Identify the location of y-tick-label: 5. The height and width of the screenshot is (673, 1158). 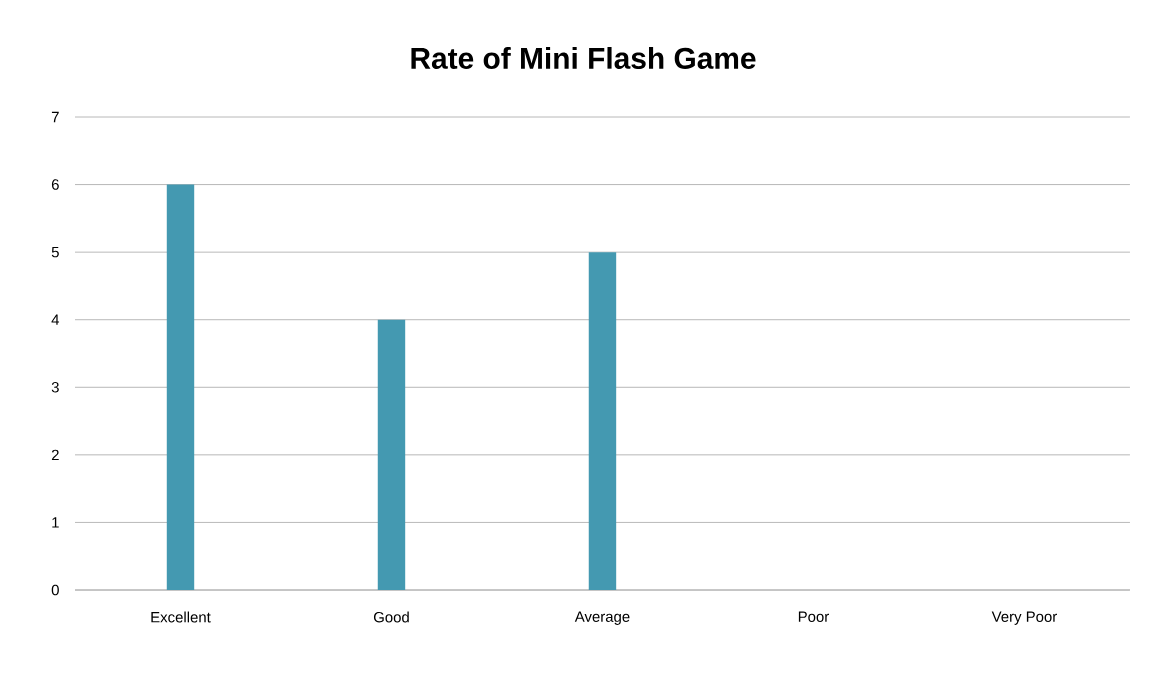
(55, 252).